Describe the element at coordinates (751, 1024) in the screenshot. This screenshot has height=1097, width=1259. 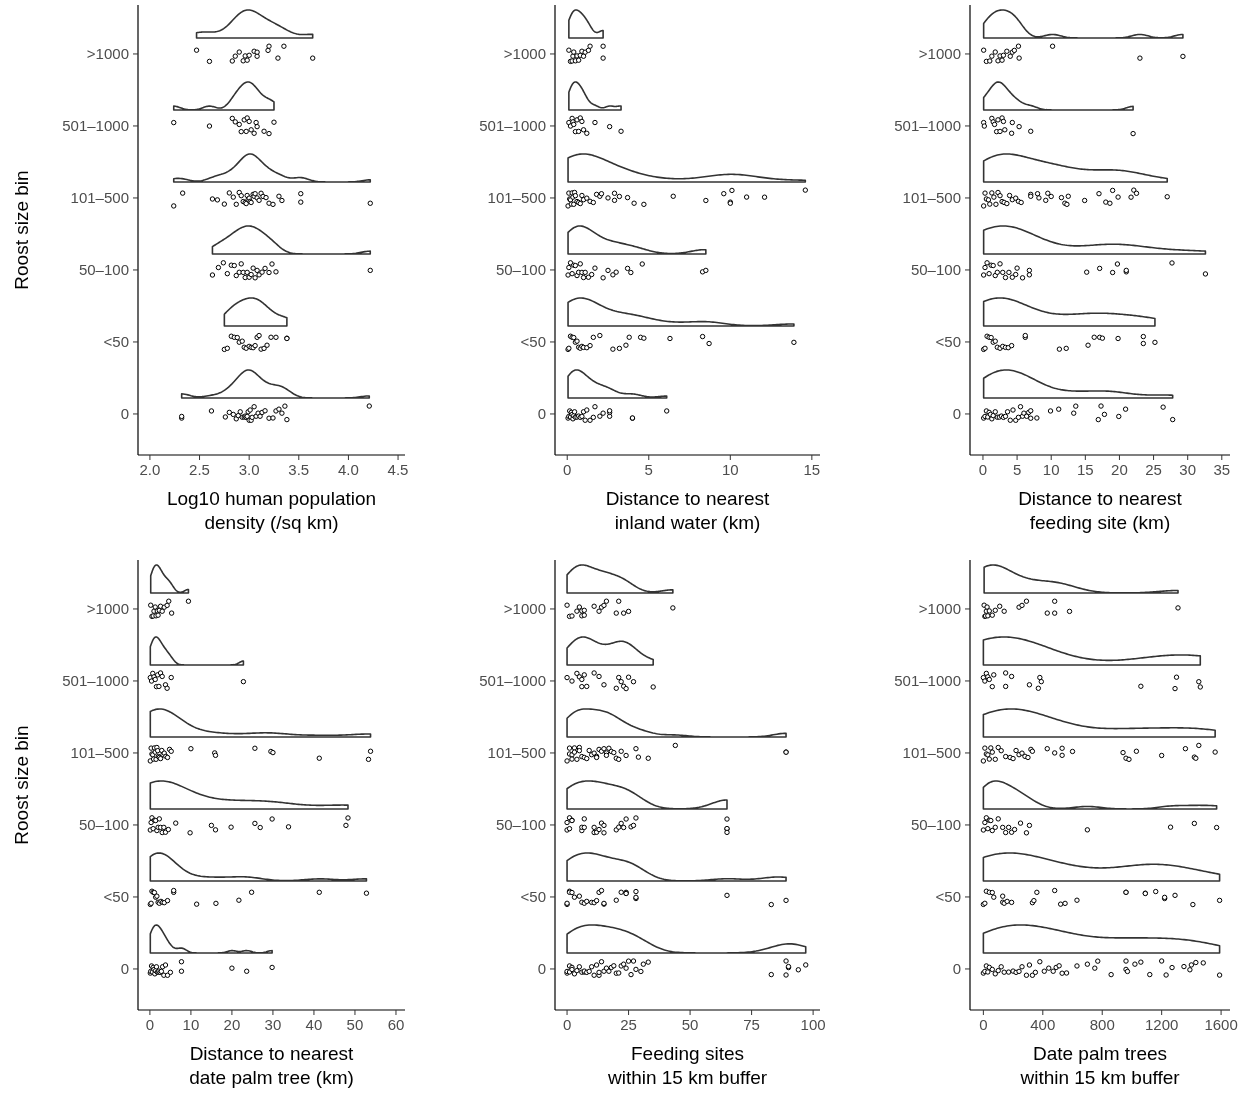
I see `x-tick-label: 75` at that location.